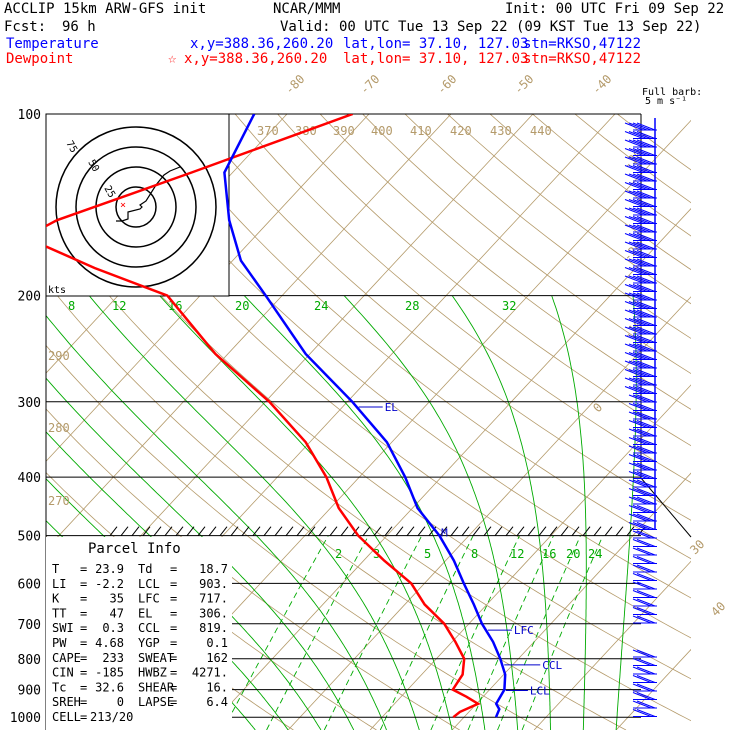 The image size is (740, 740). What do you see at coordinates (595, 554) in the screenshot?
I see `mixing-ratio-label: 24` at bounding box center [595, 554].